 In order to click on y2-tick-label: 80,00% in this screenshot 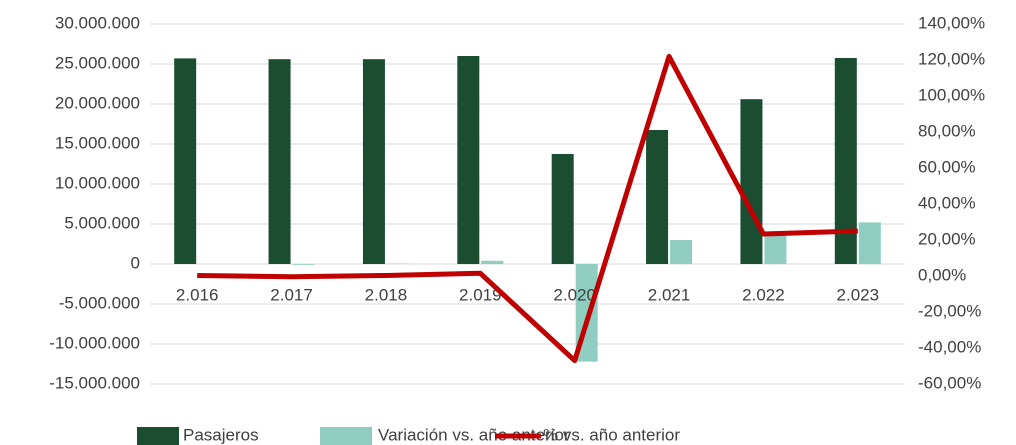, I will do `click(947, 130)`.